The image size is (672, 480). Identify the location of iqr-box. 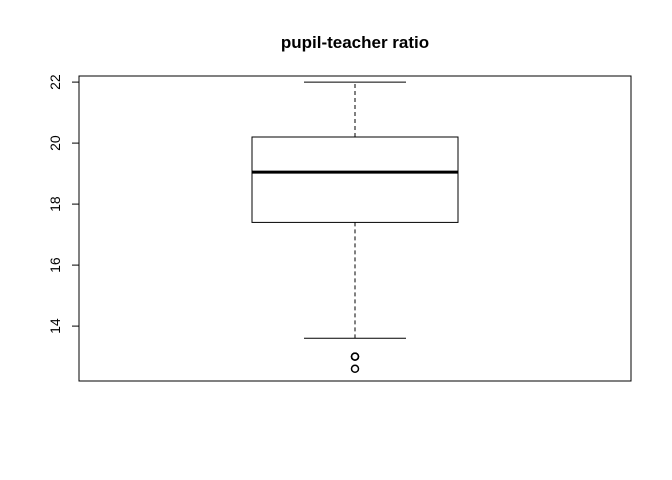
(355, 179).